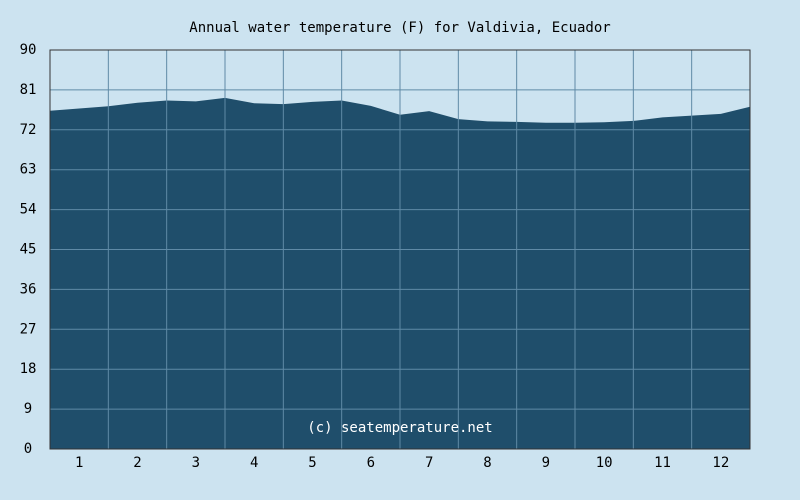 The width and height of the screenshot is (800, 500). I want to click on x-tick-label: 3, so click(196, 463).